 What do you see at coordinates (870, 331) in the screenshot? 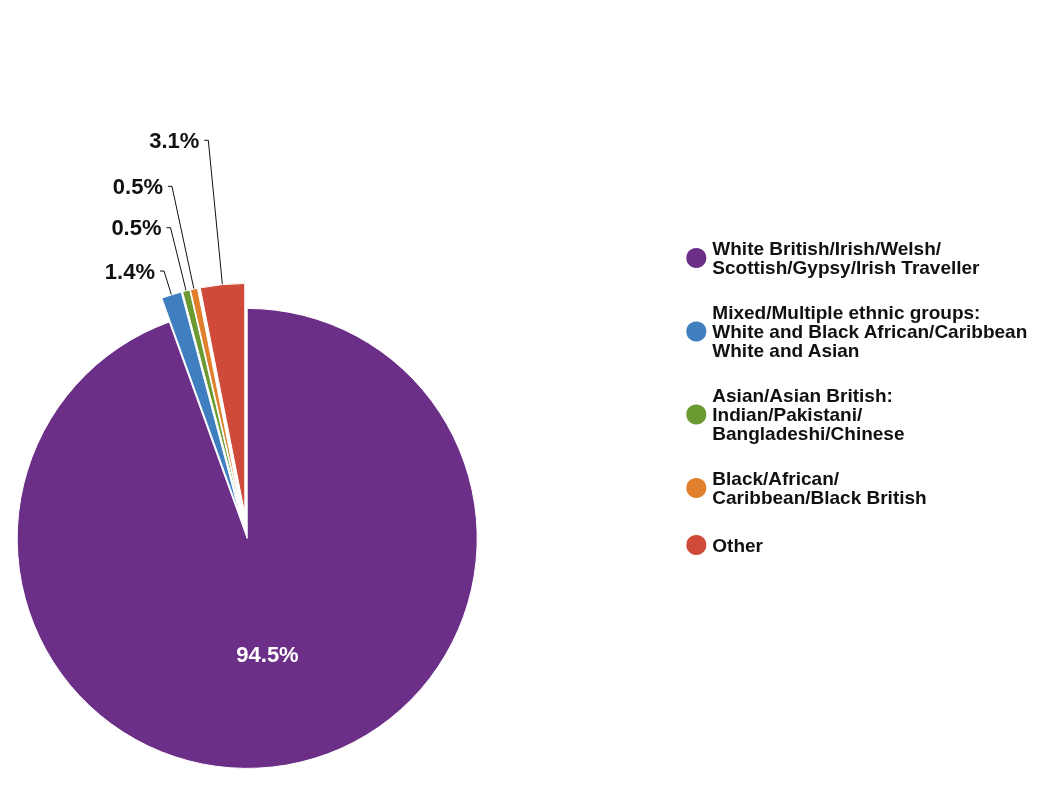
I see `legend-label: Mixed/Multiple ethnic groups: White and Black African/Caribbean White and Asian` at bounding box center [870, 331].